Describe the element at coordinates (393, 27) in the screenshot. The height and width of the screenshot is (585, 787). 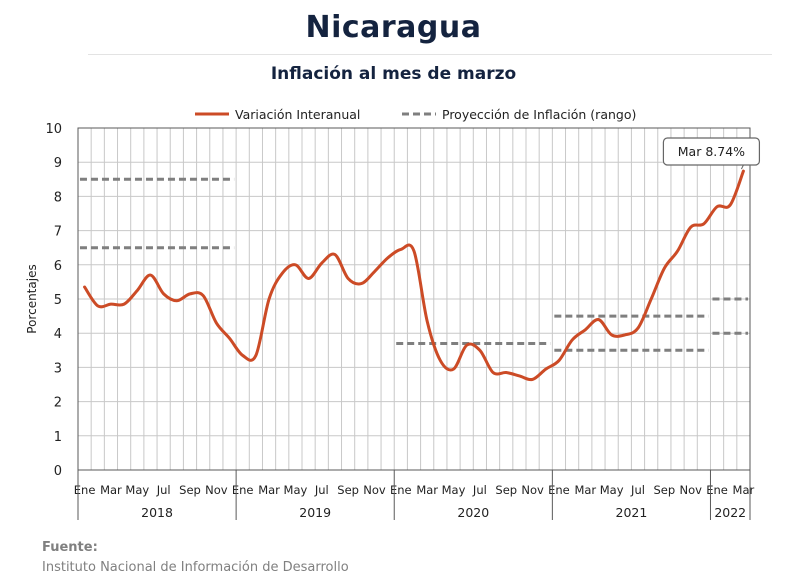
I see `page-title: Nicaragua` at that location.